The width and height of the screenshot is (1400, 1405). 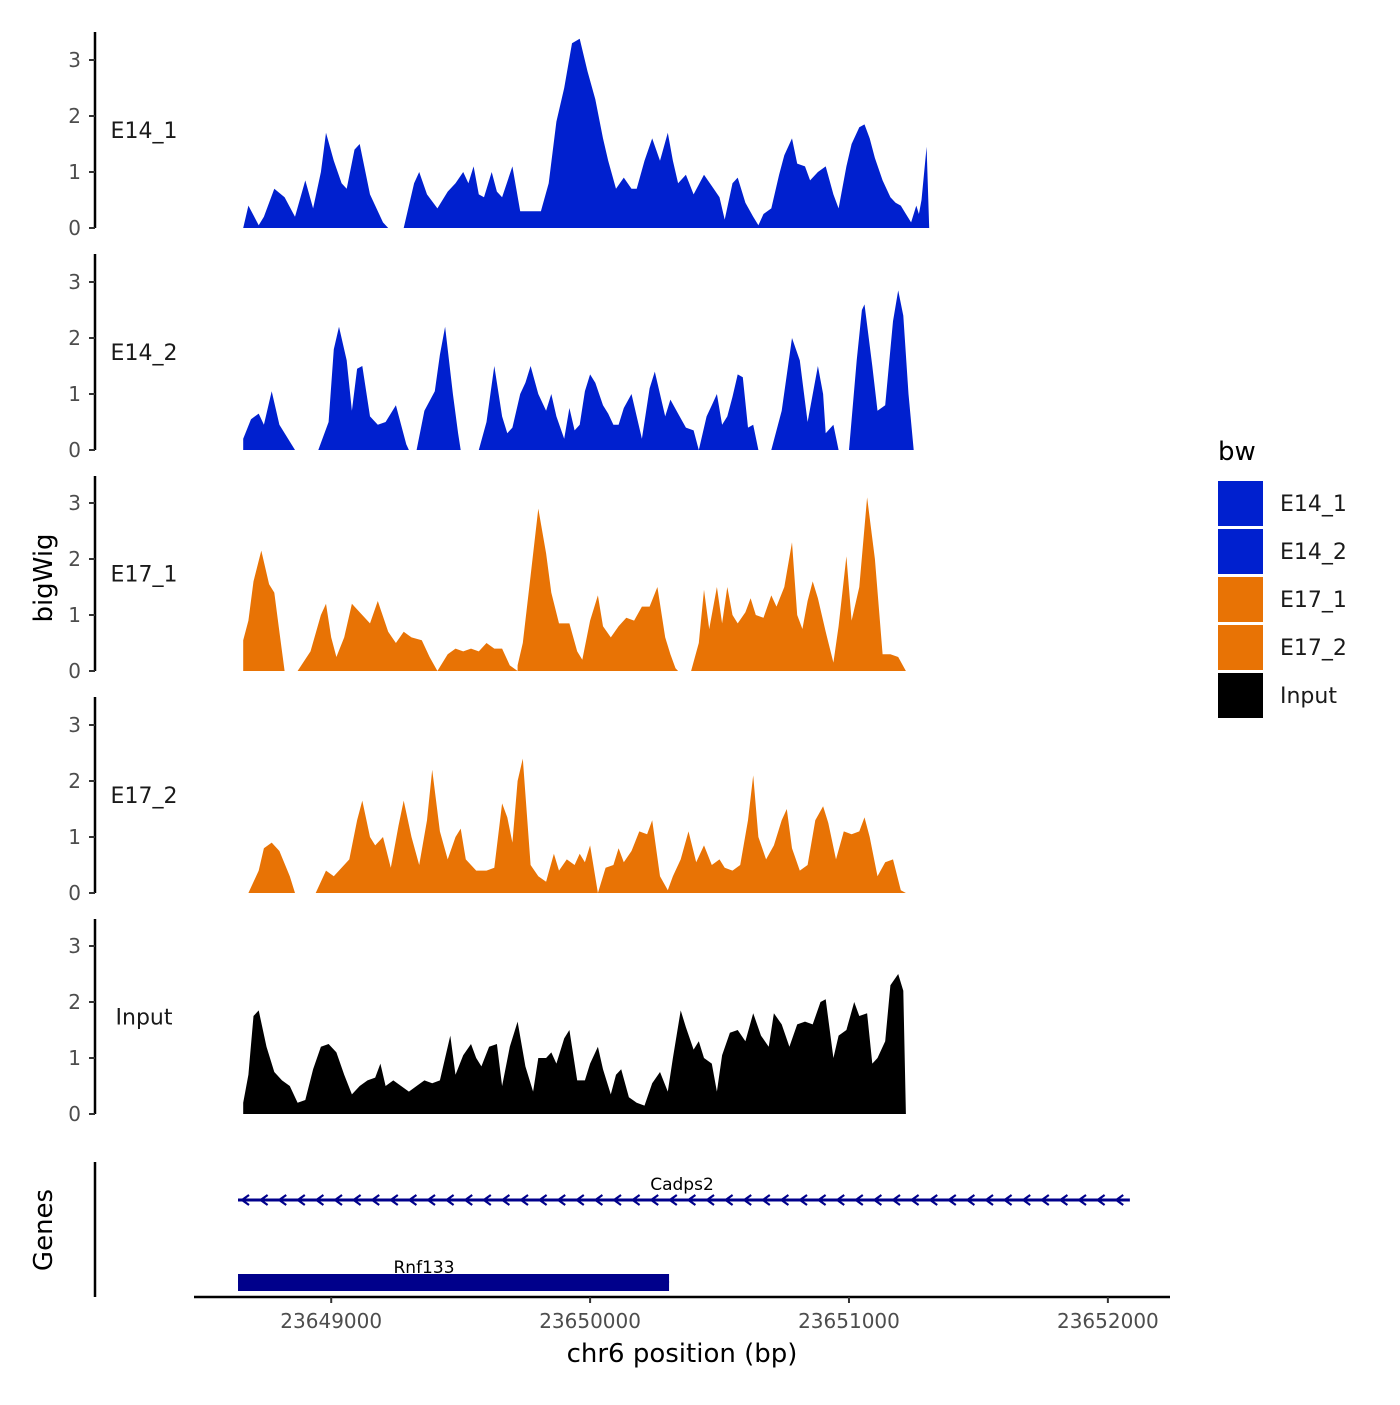 What do you see at coordinates (499, 136) in the screenshot?
I see `panel-e14_1: 0 1 2 3 E14_1` at bounding box center [499, 136].